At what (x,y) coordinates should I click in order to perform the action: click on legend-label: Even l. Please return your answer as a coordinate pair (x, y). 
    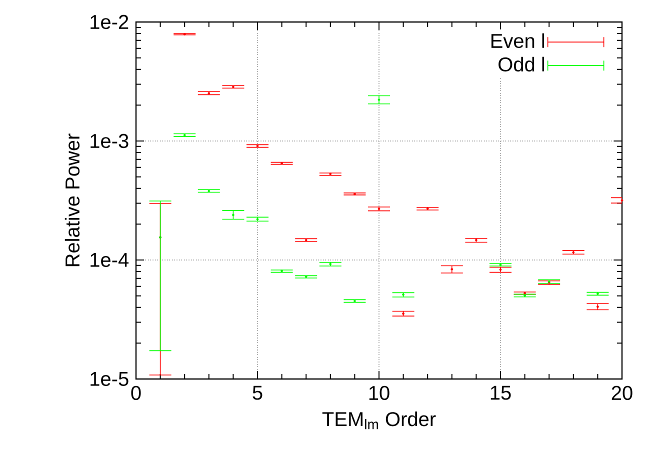
    Looking at the image, I should click on (517, 40).